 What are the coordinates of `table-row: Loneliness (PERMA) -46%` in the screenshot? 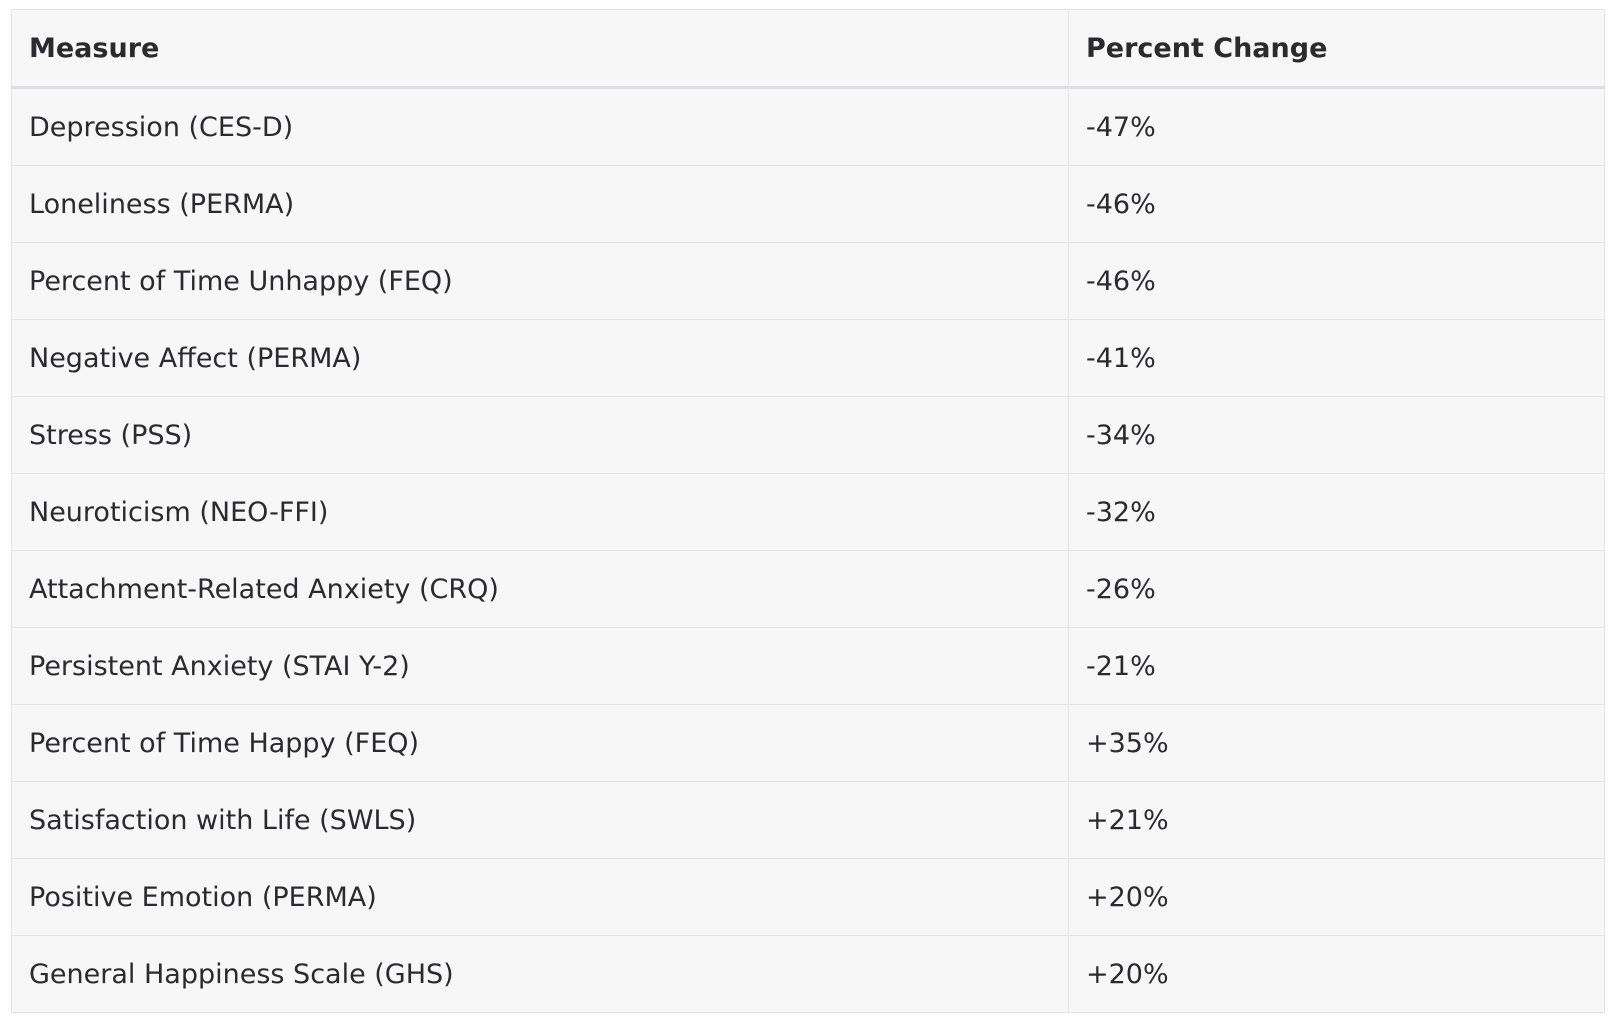 It's located at (808, 204).